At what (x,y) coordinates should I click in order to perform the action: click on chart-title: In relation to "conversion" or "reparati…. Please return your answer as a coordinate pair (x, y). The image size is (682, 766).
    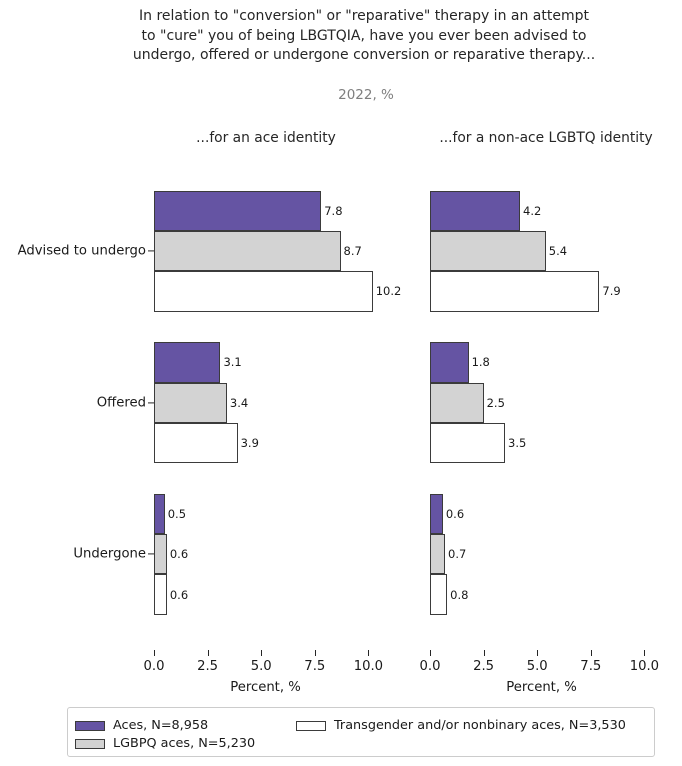
    Looking at the image, I should click on (364, 35).